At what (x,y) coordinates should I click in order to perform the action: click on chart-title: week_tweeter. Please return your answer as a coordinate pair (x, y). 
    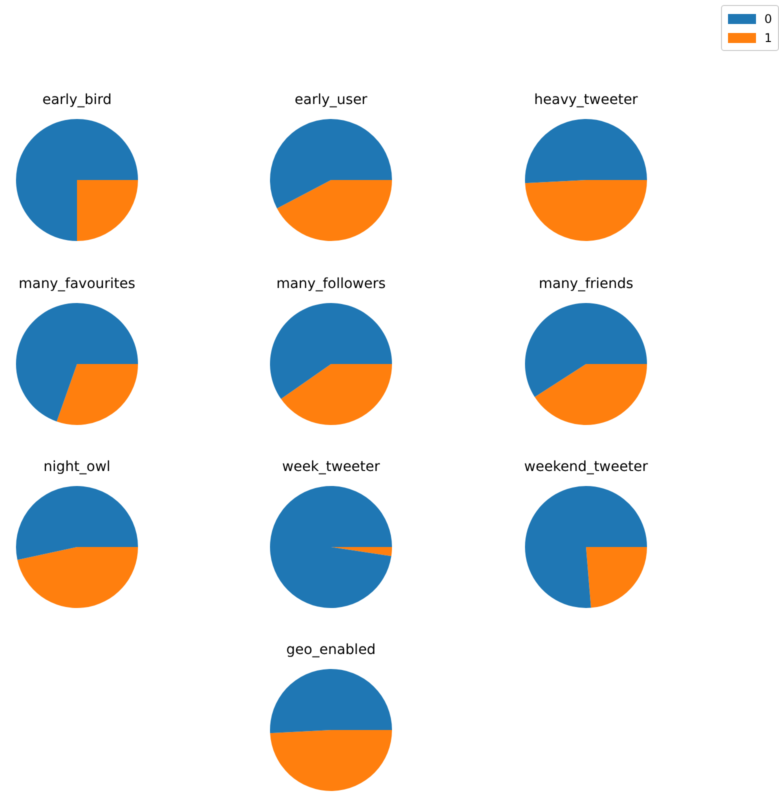
    Looking at the image, I should click on (331, 467).